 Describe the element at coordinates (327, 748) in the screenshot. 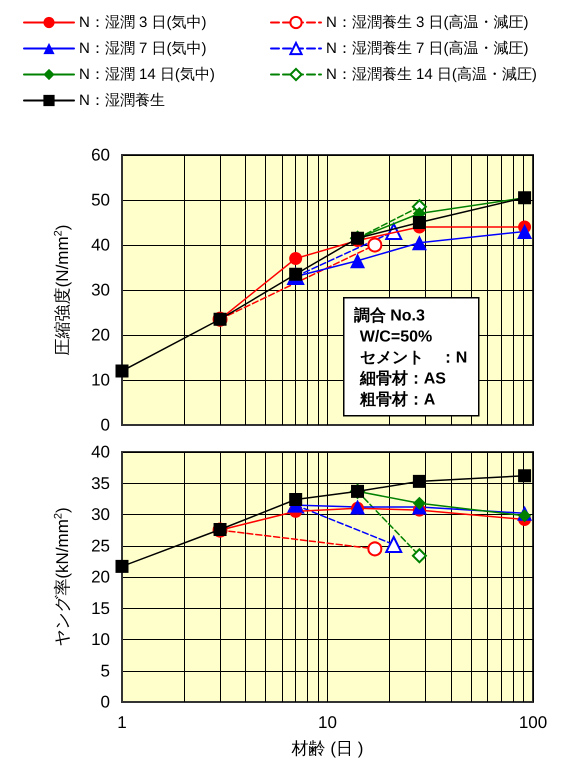

I see `x-axis-title: 材齢 (日 )` at that location.